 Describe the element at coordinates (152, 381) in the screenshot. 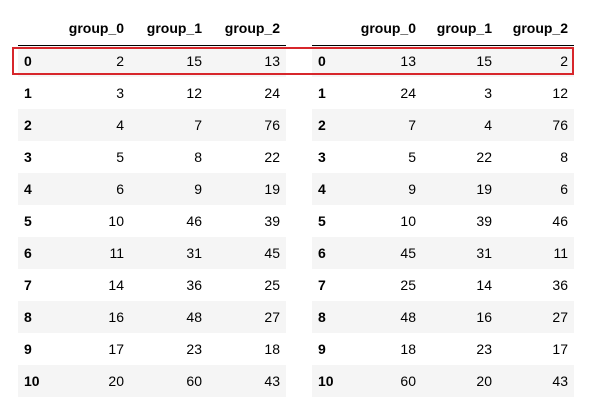

I see `table-row: 10 20 60 43` at that location.